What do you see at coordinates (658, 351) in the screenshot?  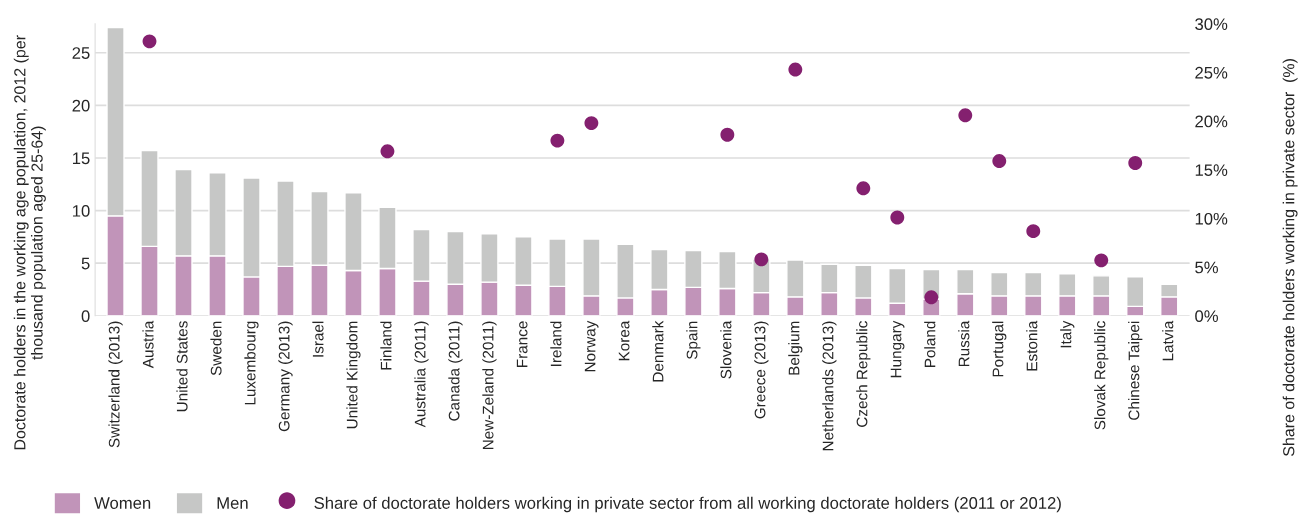 I see `x-tick-label: Denmark` at bounding box center [658, 351].